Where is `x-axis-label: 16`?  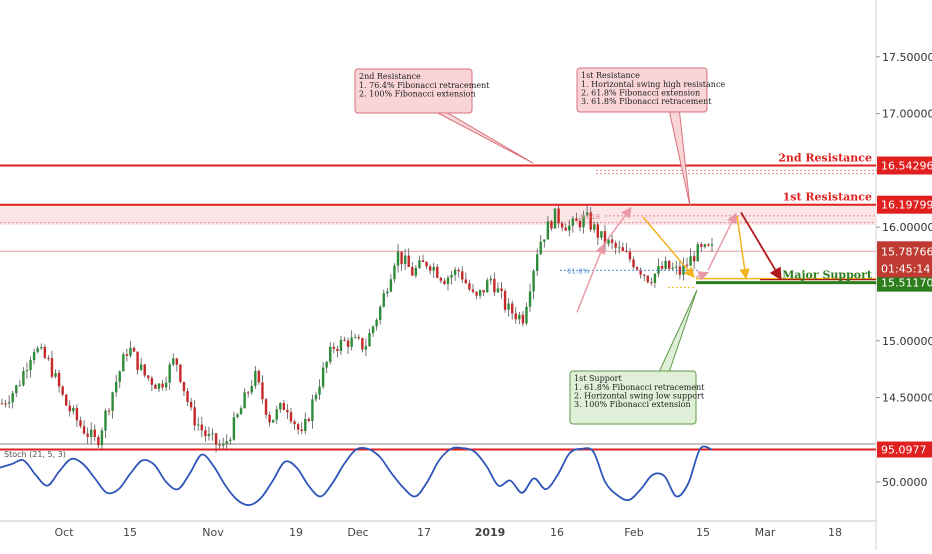 x-axis-label: 16 is located at coordinates (557, 532).